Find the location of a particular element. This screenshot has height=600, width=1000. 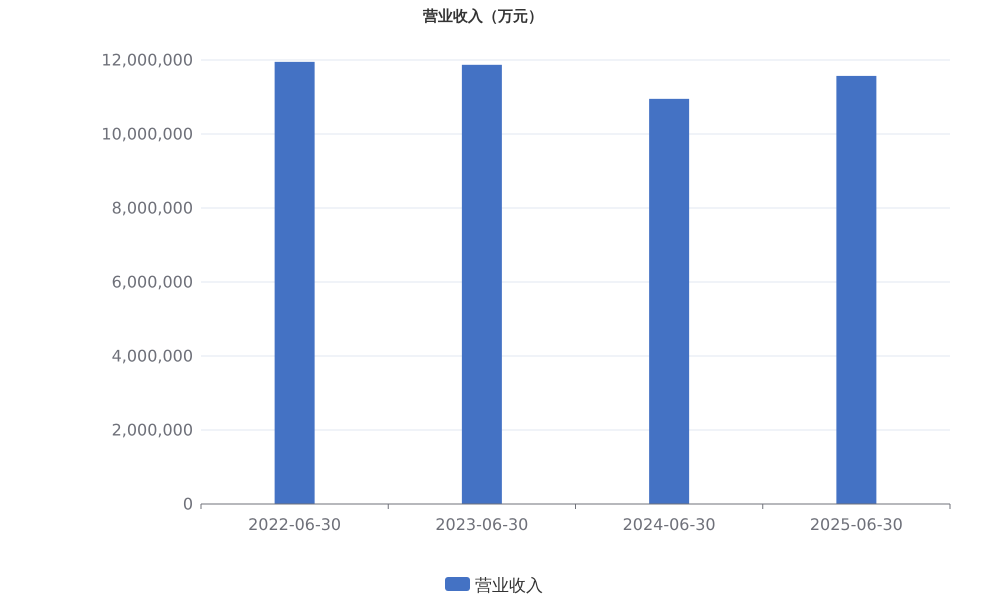

x-tick-label: 2025-06-30 is located at coordinates (856, 524).